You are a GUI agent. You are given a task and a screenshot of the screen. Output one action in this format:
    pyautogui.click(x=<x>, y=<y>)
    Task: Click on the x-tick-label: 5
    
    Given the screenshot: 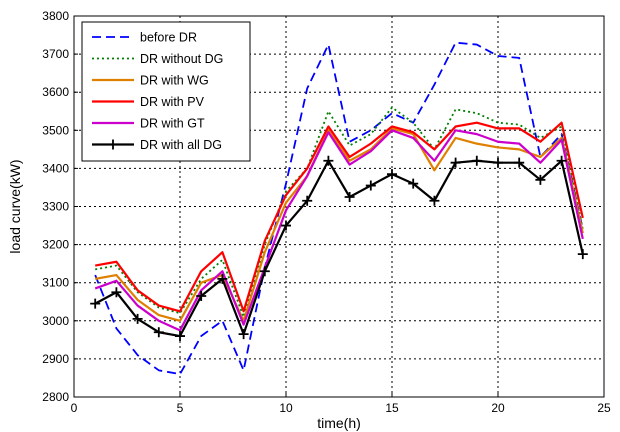 What is the action you would take?
    pyautogui.click(x=180, y=408)
    